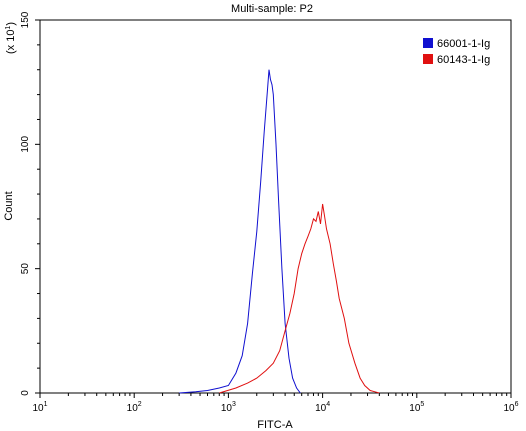 The image size is (526, 431). Describe the element at coordinates (463, 60) in the screenshot. I see `legend-label-1: 60143-1-Ig` at that location.